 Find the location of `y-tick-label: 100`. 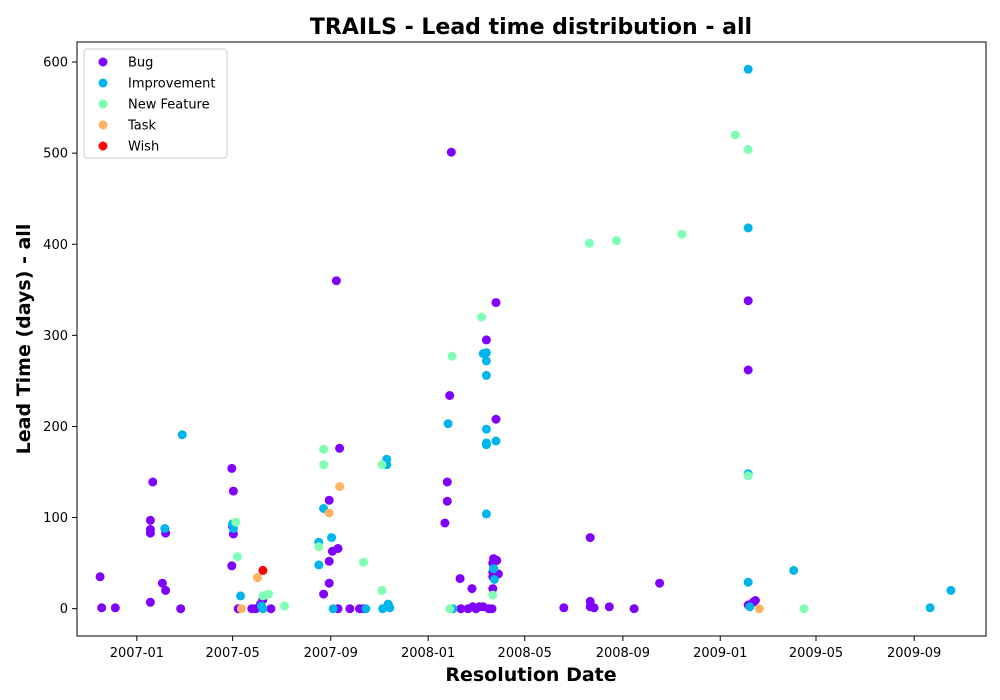

y-tick-label: 100 is located at coordinates (55, 518).